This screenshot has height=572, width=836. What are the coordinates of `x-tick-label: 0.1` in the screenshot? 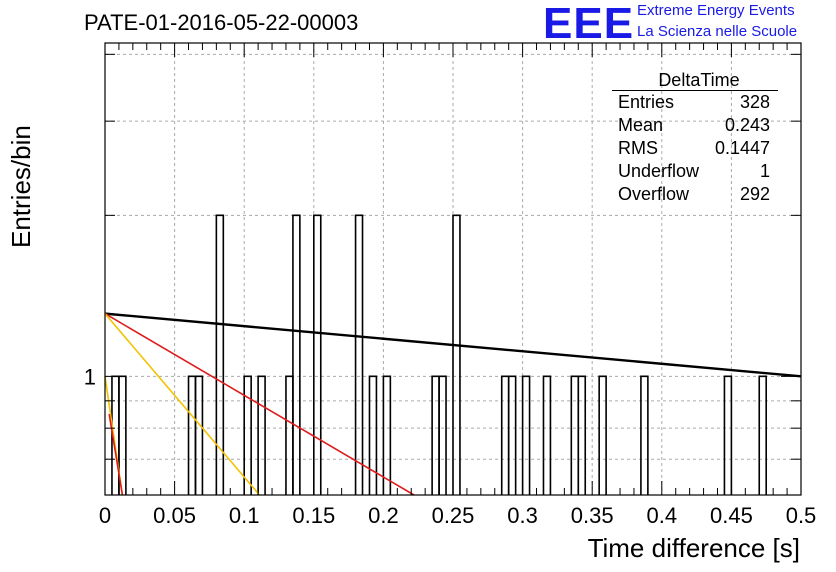 It's located at (244, 515).